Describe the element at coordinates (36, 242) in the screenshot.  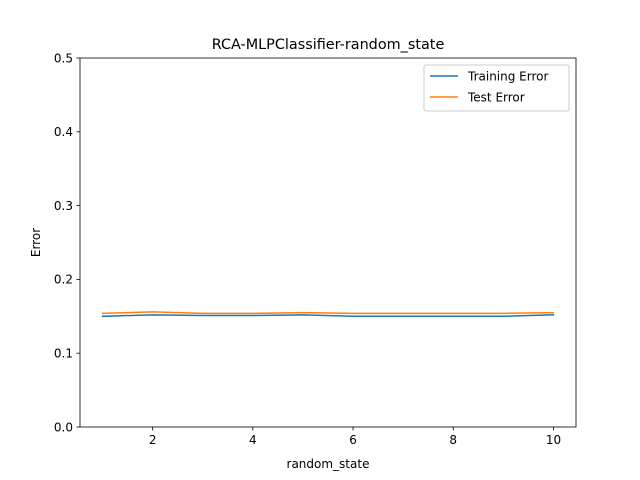
I see `y-axis-label: Error` at that location.